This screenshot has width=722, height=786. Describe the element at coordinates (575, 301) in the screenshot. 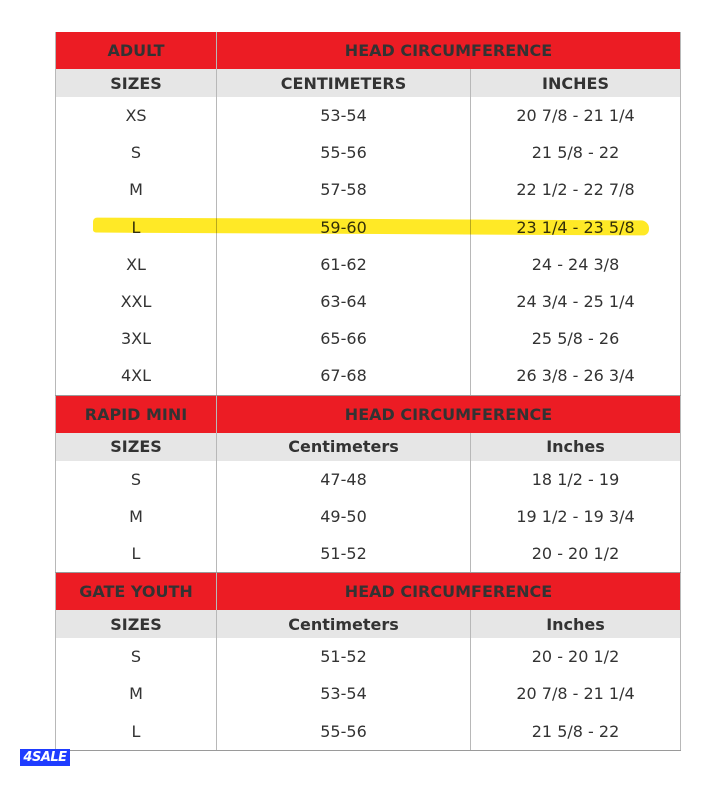

I see `inches-cell: 24 3/4 - 25 1/4` at that location.